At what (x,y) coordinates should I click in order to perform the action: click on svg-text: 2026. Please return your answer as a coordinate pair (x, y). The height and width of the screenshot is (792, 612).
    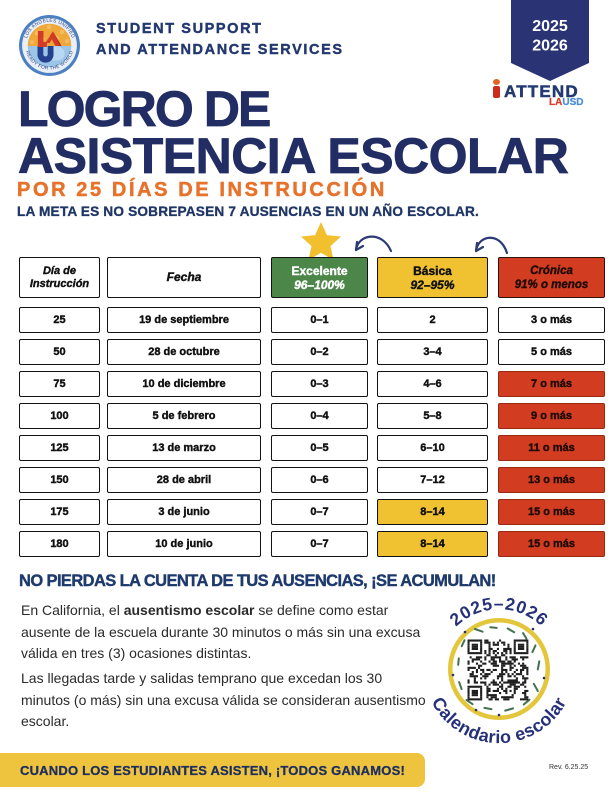
    Looking at the image, I should click on (550, 46).